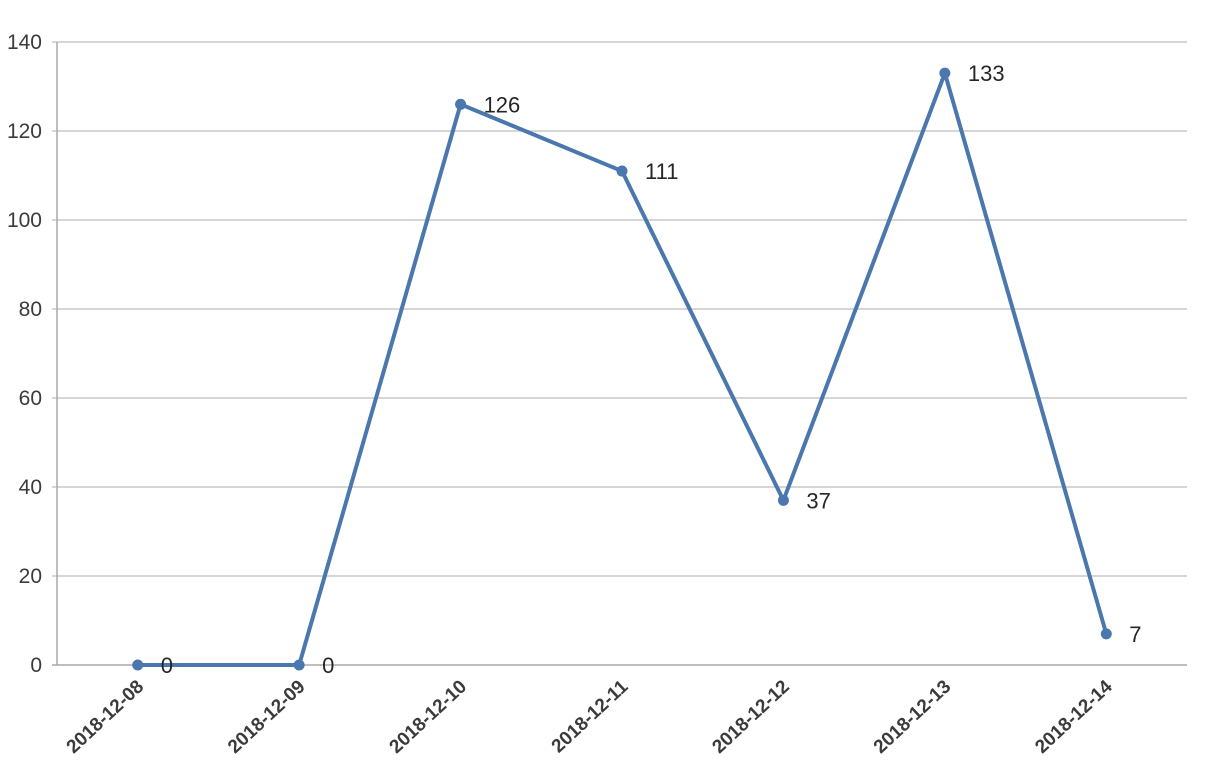 The image size is (1214, 780). I want to click on y-axis-tick-label: 60, so click(30, 398).